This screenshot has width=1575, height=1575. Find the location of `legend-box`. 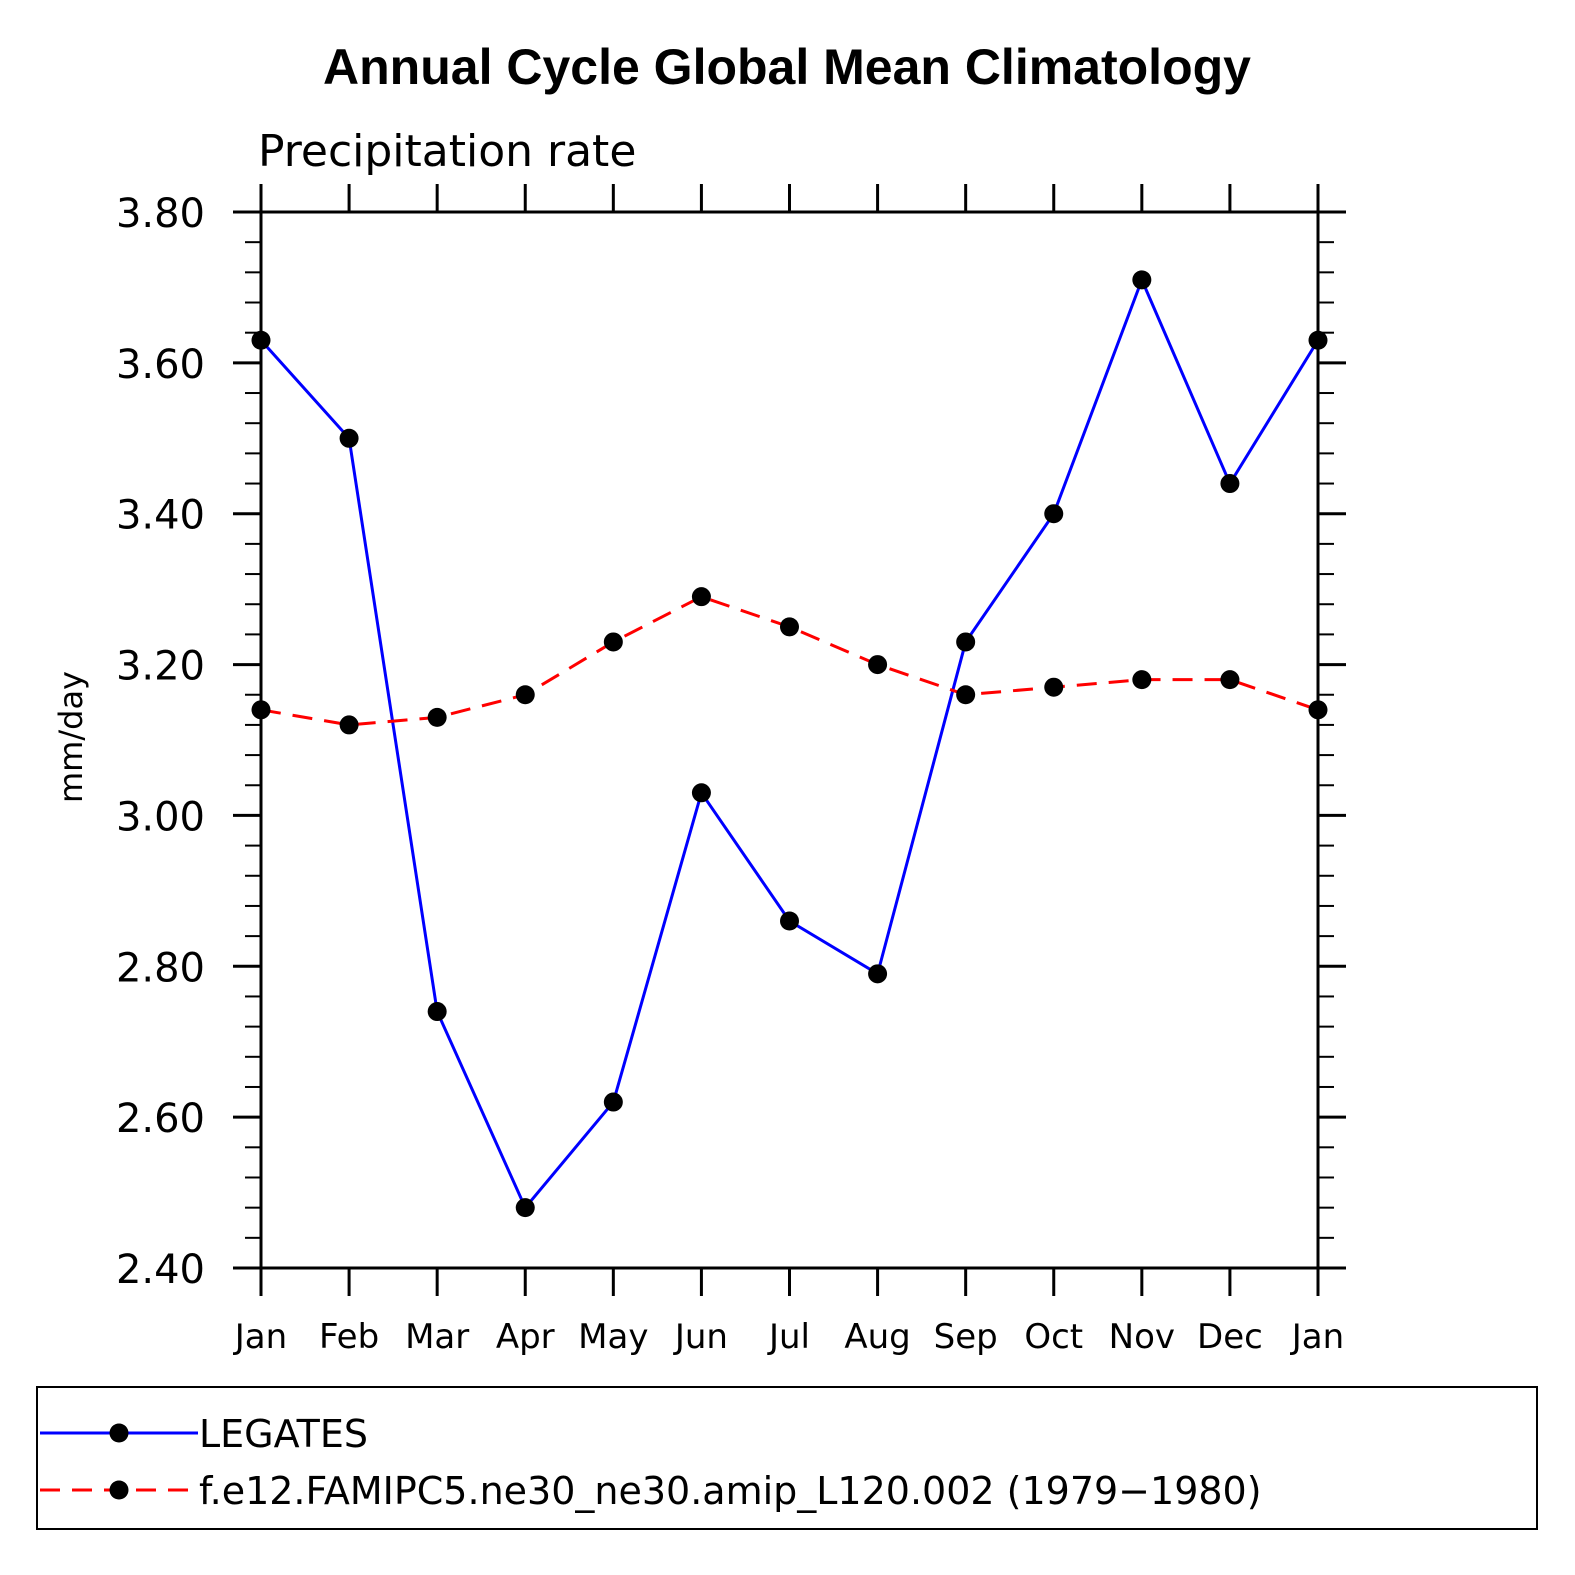

legend-box is located at coordinates (787, 1458).